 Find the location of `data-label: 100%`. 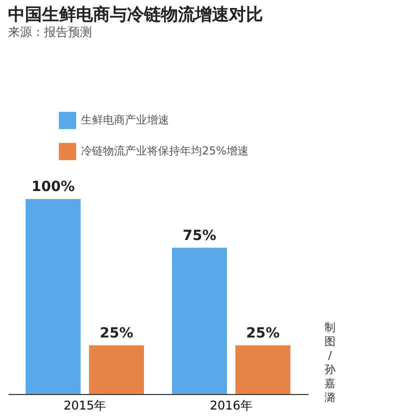

data-label: 100% is located at coordinates (53, 187).